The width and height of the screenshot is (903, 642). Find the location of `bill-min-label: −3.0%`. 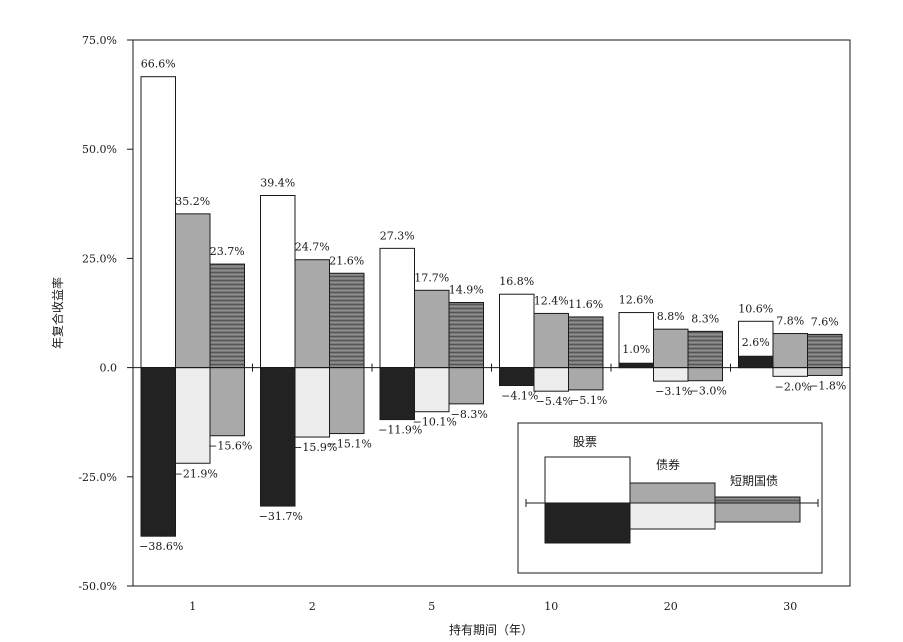

bill-min-label: −3.0% is located at coordinates (708, 391).